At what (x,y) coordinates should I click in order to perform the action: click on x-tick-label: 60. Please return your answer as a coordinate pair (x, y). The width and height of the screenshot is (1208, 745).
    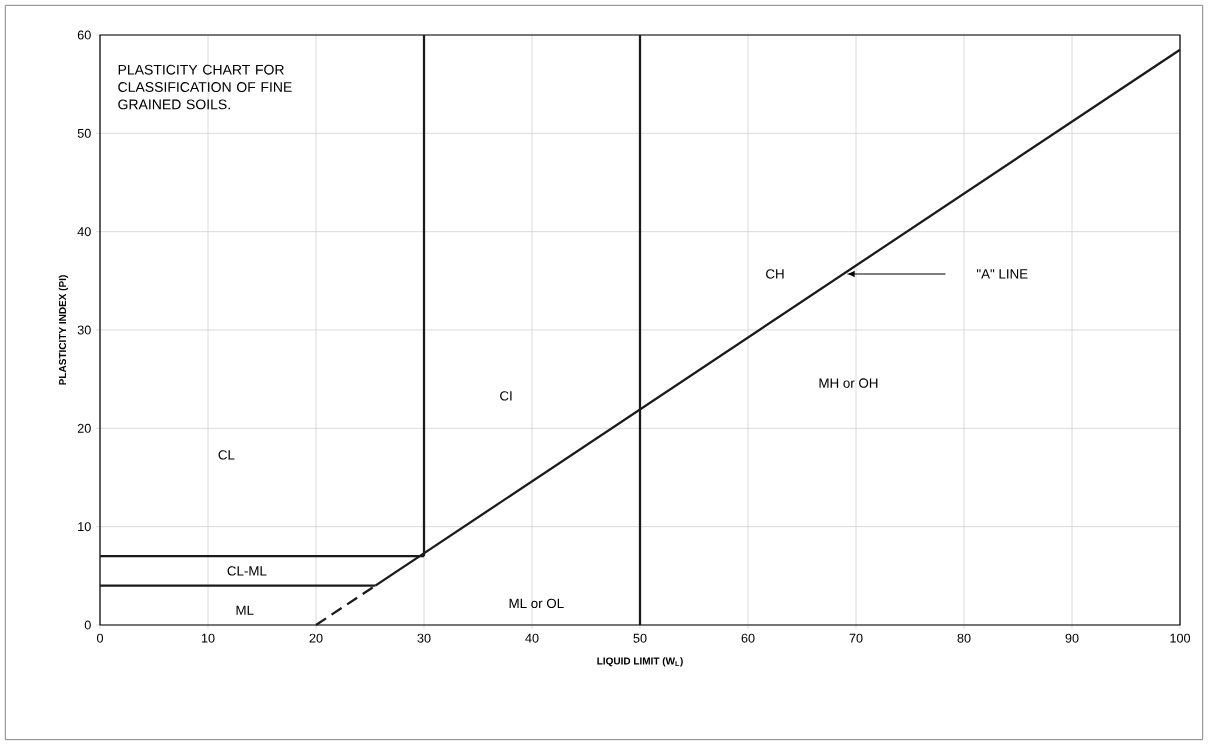
    Looking at the image, I should click on (748, 638).